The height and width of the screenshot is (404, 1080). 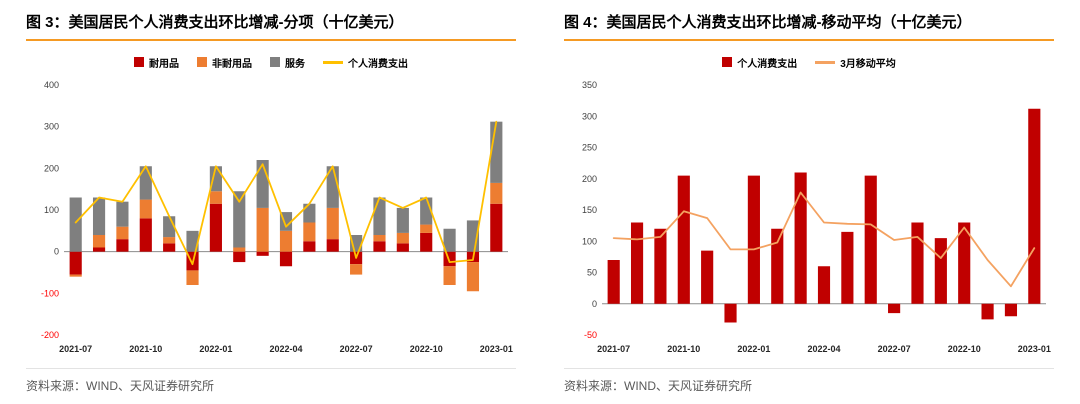 What do you see at coordinates (50, 293) in the screenshot?
I see `svg-text: -100` at bounding box center [50, 293].